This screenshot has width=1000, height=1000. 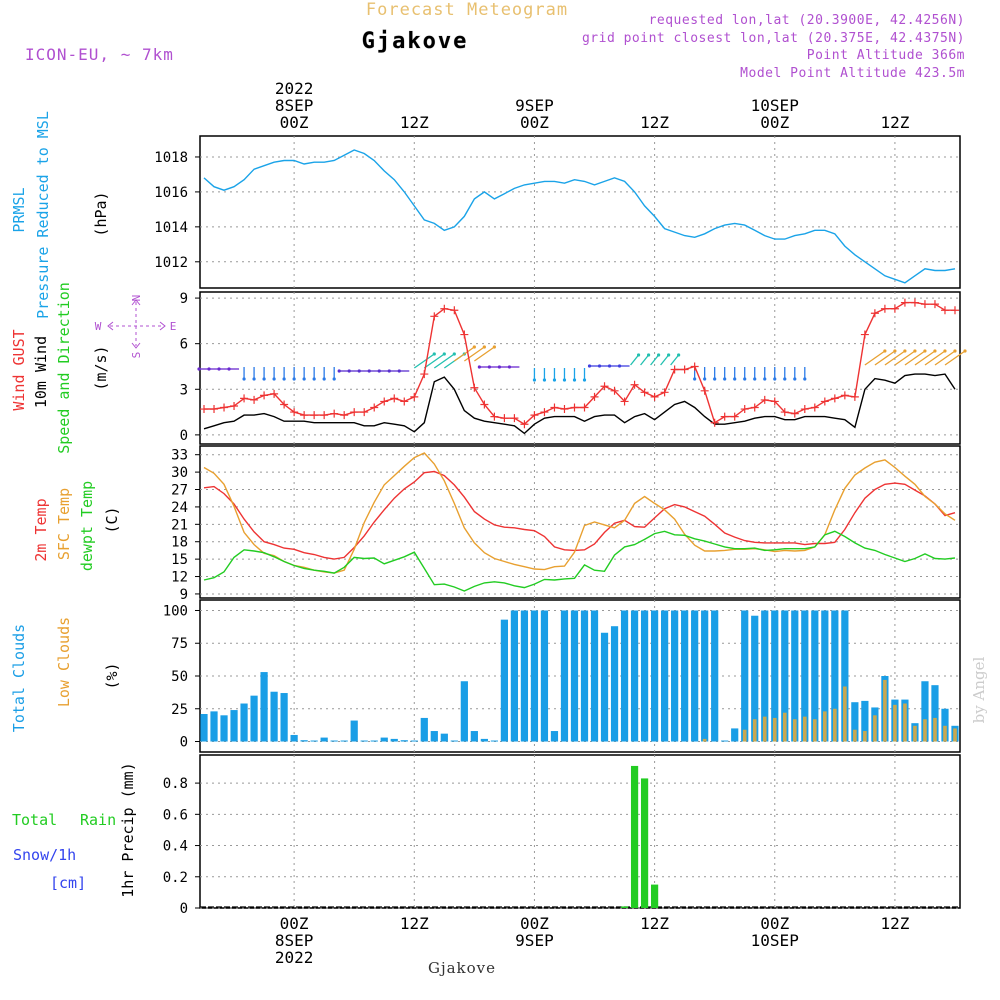 I want to click on point-altitude: Point Altitude 366m, so click(x=886, y=55).